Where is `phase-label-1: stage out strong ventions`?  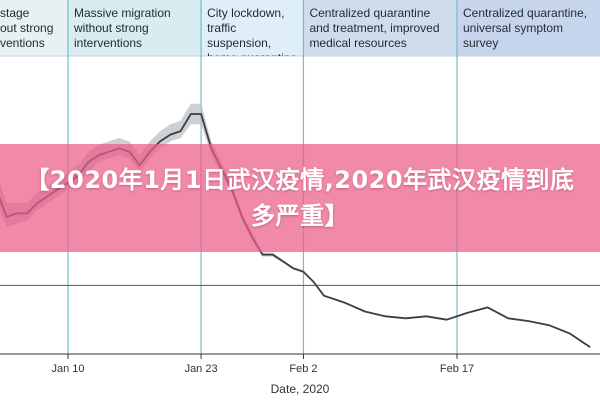
phase-label-1: stage out strong ventions is located at coordinates (34, 28).